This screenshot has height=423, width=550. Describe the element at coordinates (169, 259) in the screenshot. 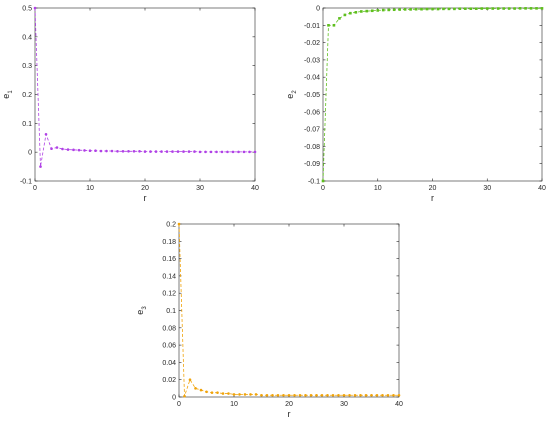

I see `y-tick-label: 0.16` at that location.